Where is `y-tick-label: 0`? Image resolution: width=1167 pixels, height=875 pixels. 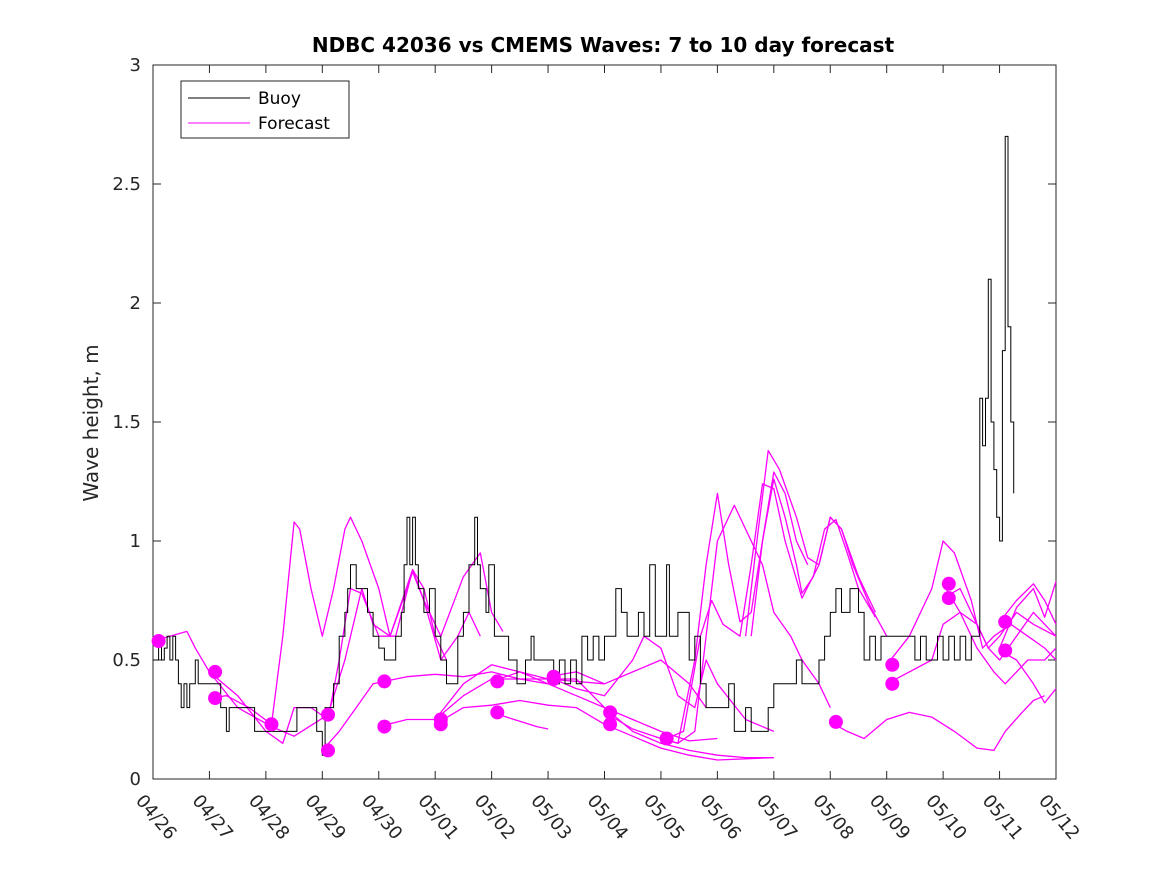 y-tick-label: 0 is located at coordinates (135, 779).